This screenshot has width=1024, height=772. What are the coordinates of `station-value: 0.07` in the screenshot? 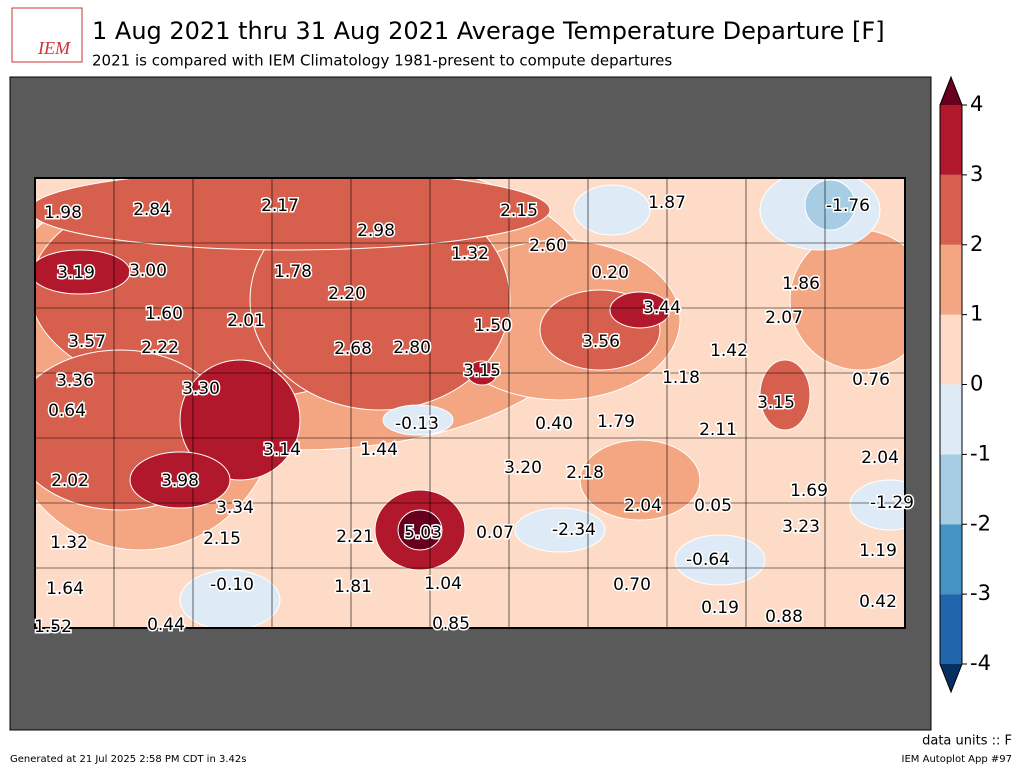 It's located at (495, 533).